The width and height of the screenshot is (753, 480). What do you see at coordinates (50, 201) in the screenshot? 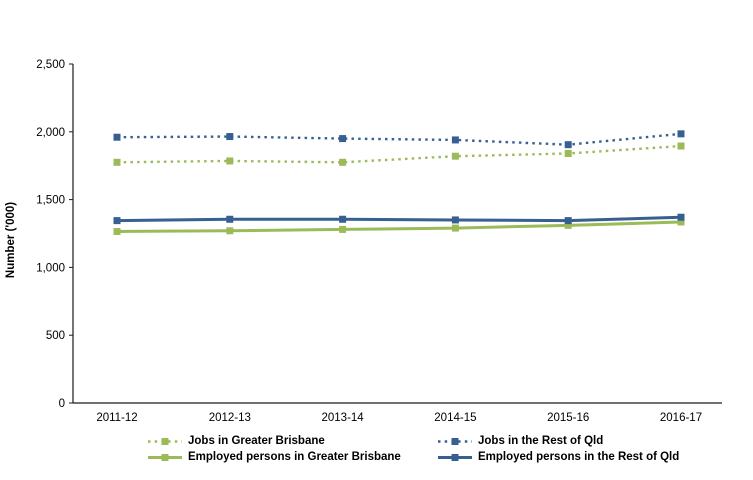
I see `y-tick-label: 1,500` at bounding box center [50, 201].